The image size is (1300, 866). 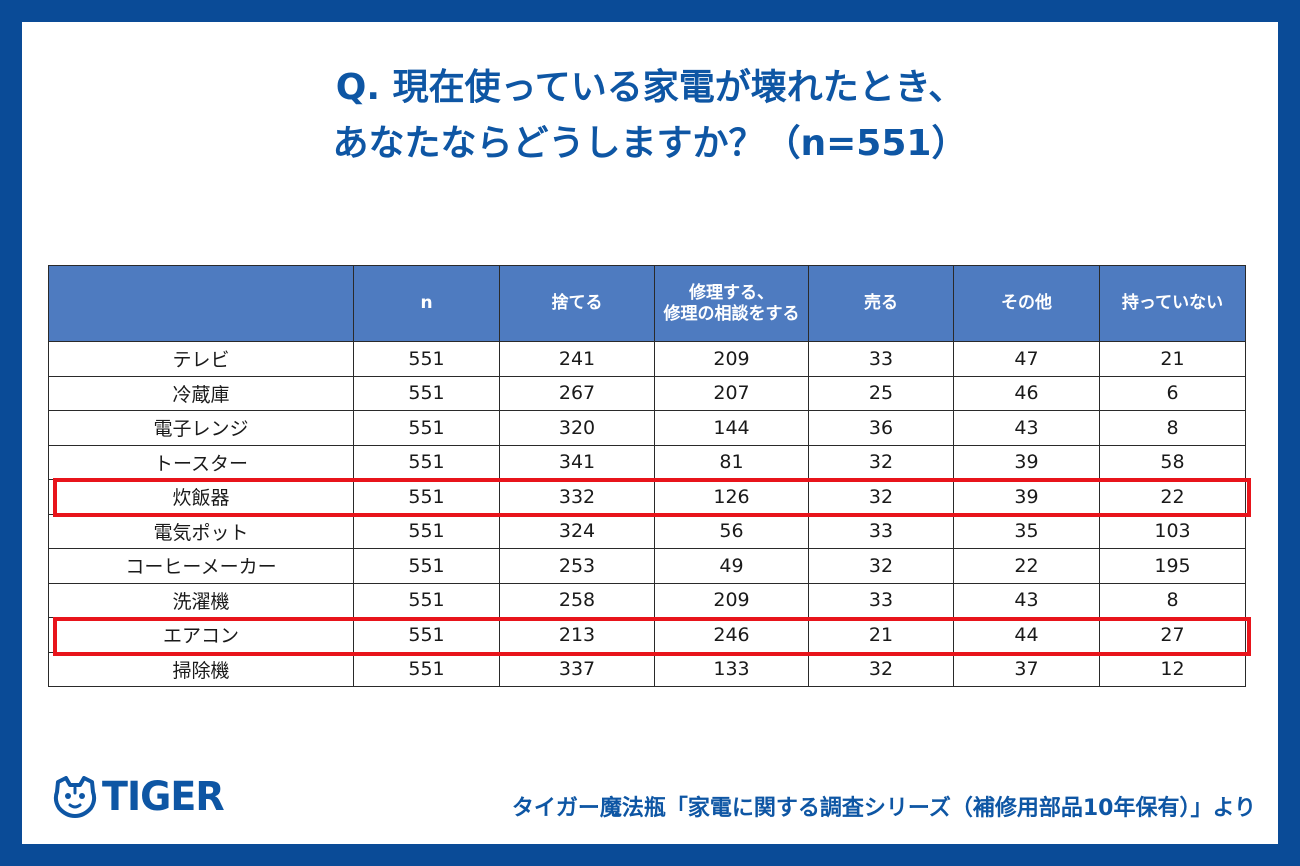 I want to click on value-cell: 144, so click(x=731, y=428).